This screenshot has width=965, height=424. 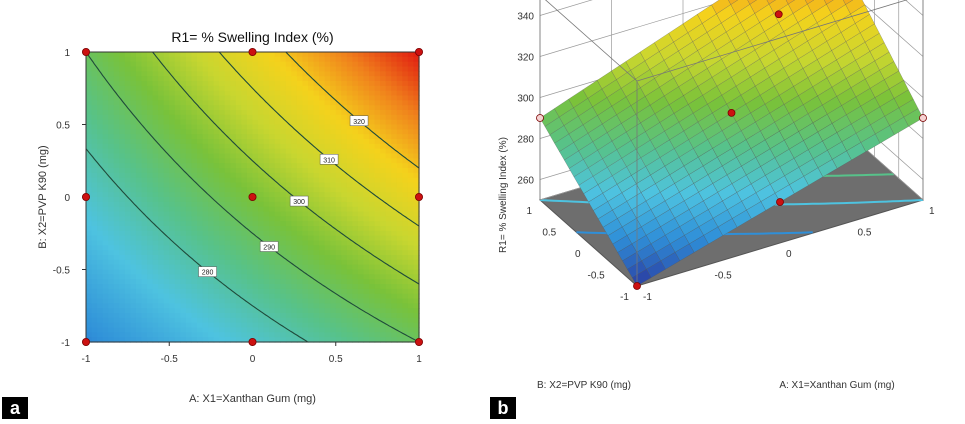 I want to click on y-tick-label: 0.5, so click(x=63, y=126).